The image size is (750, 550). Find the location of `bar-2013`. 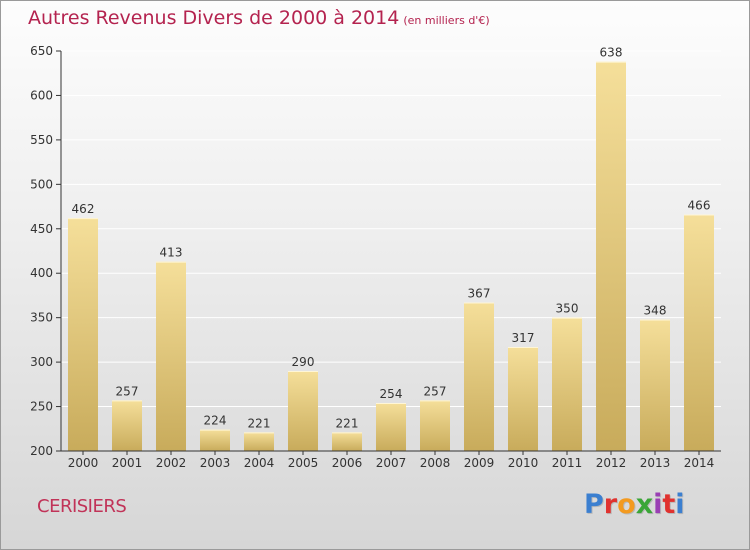

bar-2013 is located at coordinates (655, 385).